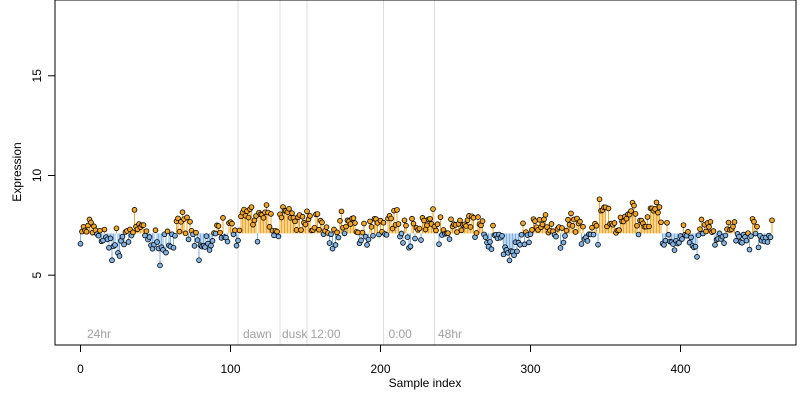 The height and width of the screenshot is (400, 800). What do you see at coordinates (37, 76) in the screenshot?
I see `y-tick-label: 15` at bounding box center [37, 76].